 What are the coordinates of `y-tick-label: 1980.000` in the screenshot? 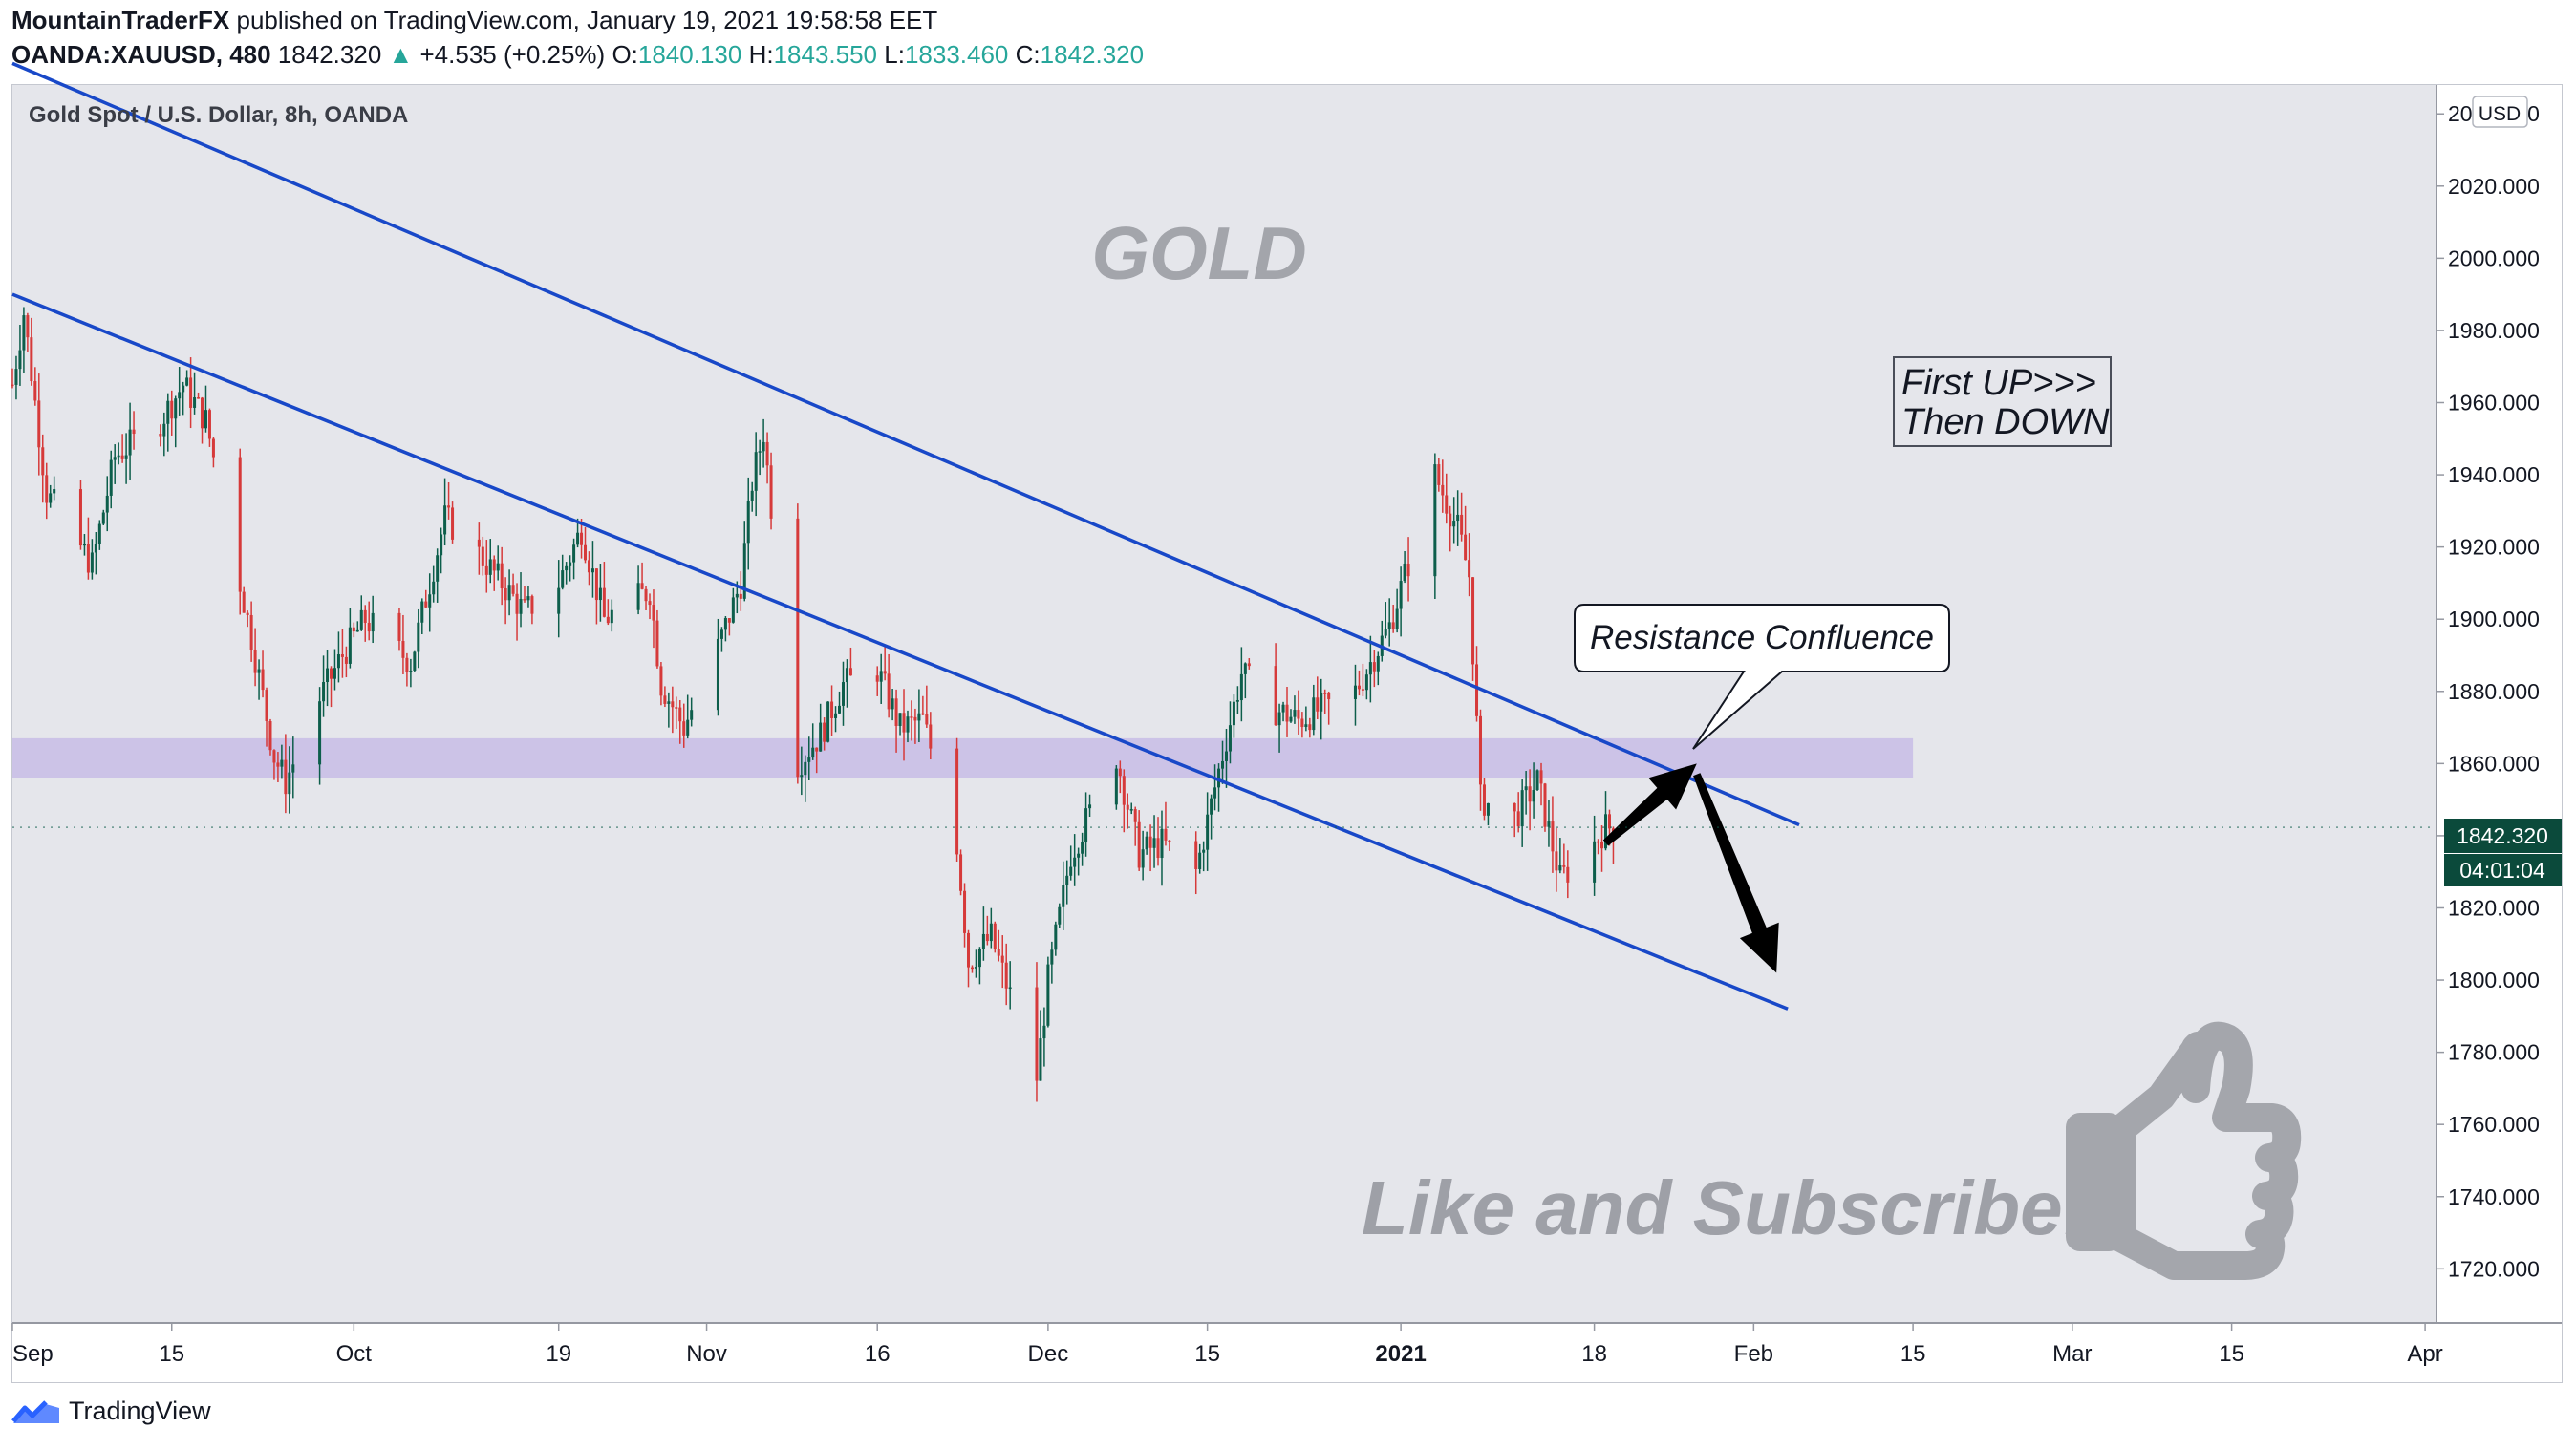 It's located at (2494, 330).